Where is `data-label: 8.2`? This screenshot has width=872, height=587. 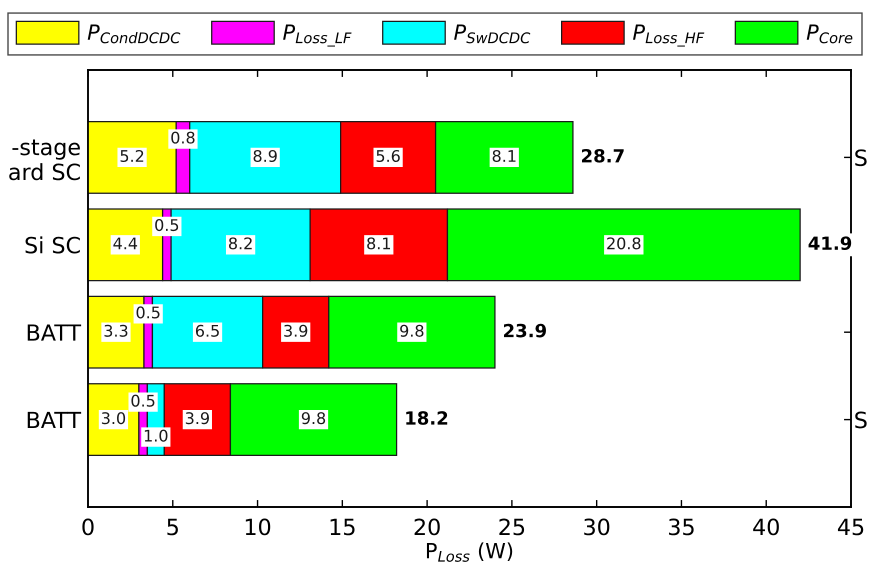
data-label: 8.2 is located at coordinates (240, 243).